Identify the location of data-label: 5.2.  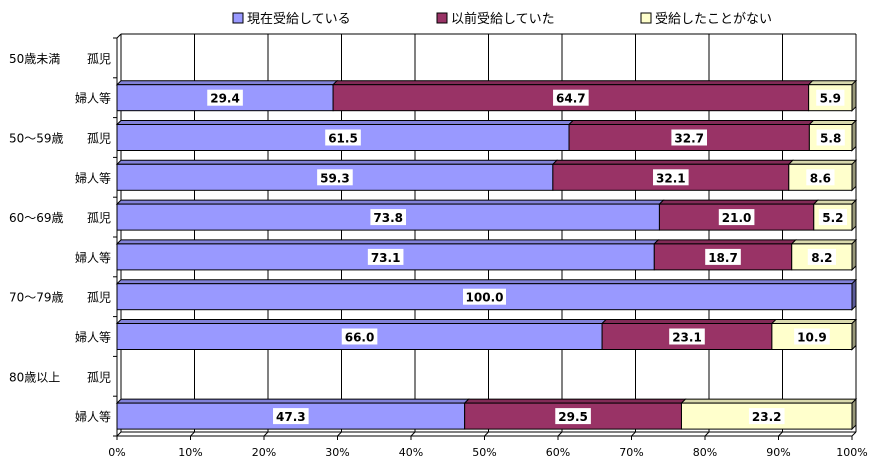
(832, 218).